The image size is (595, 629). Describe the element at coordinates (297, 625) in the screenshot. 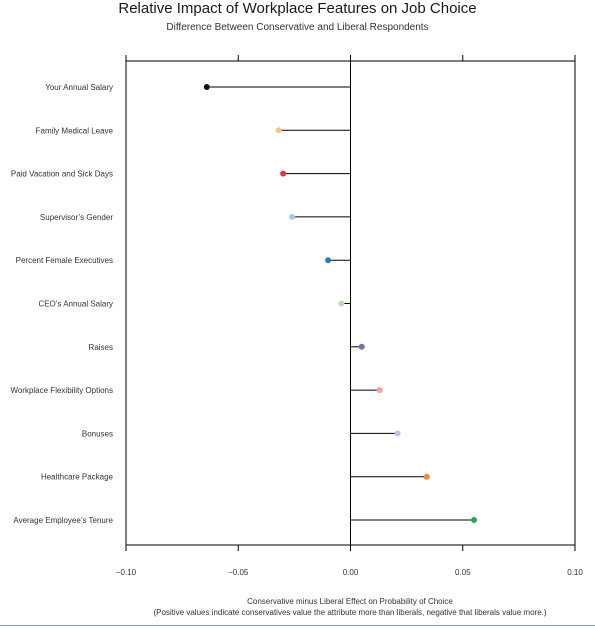

I see `bottom-rule` at that location.